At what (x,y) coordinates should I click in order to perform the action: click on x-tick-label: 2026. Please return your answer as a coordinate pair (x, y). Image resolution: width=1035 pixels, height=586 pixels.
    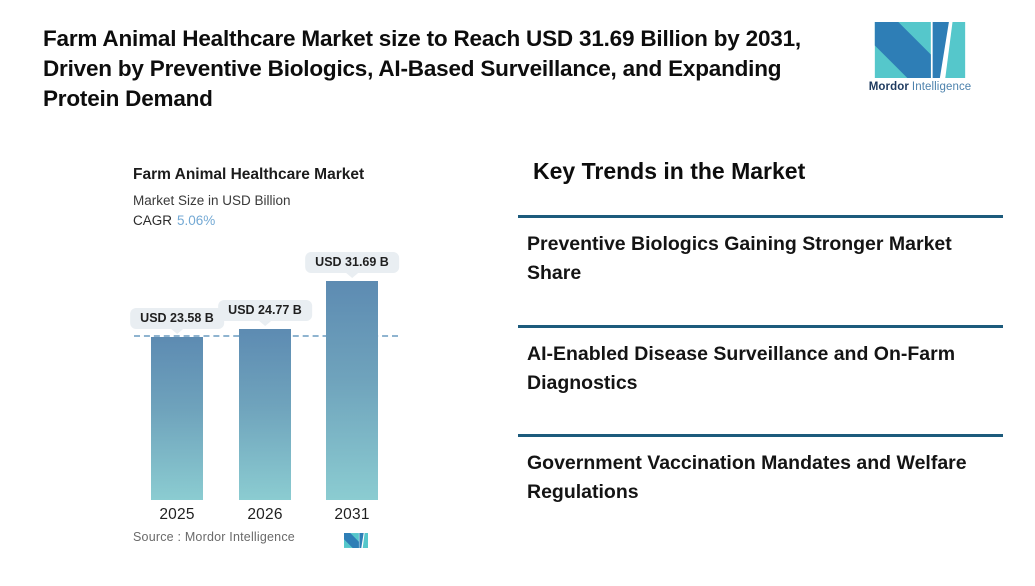
    Looking at the image, I should click on (265, 514).